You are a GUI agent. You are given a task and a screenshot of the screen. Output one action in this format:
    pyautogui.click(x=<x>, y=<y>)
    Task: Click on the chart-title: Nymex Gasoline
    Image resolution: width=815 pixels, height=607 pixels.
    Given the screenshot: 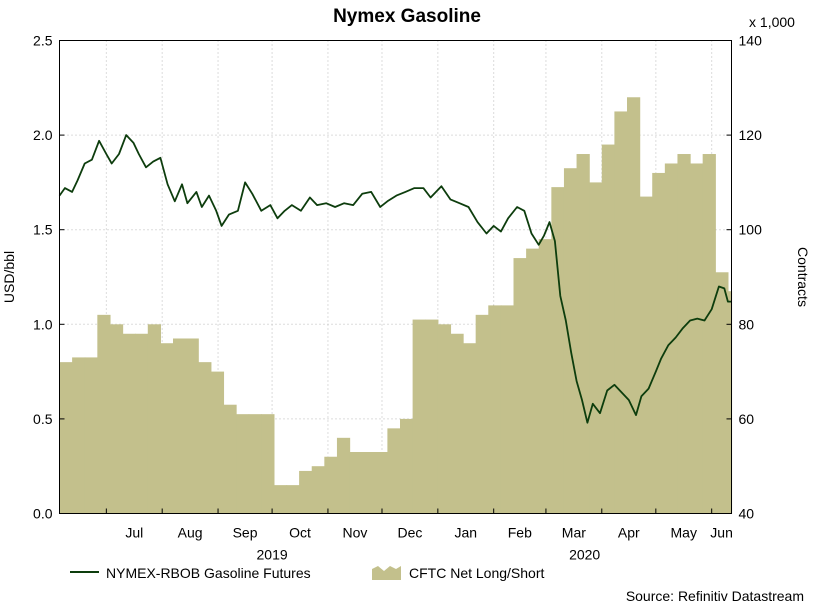 What is the action you would take?
    pyautogui.click(x=407, y=16)
    